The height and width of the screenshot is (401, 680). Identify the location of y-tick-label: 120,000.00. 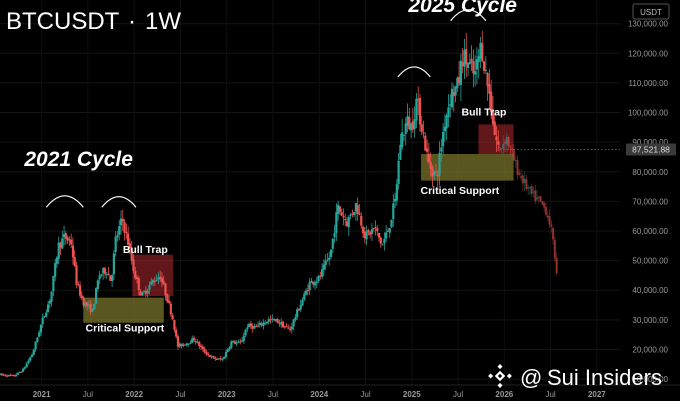
(648, 53).